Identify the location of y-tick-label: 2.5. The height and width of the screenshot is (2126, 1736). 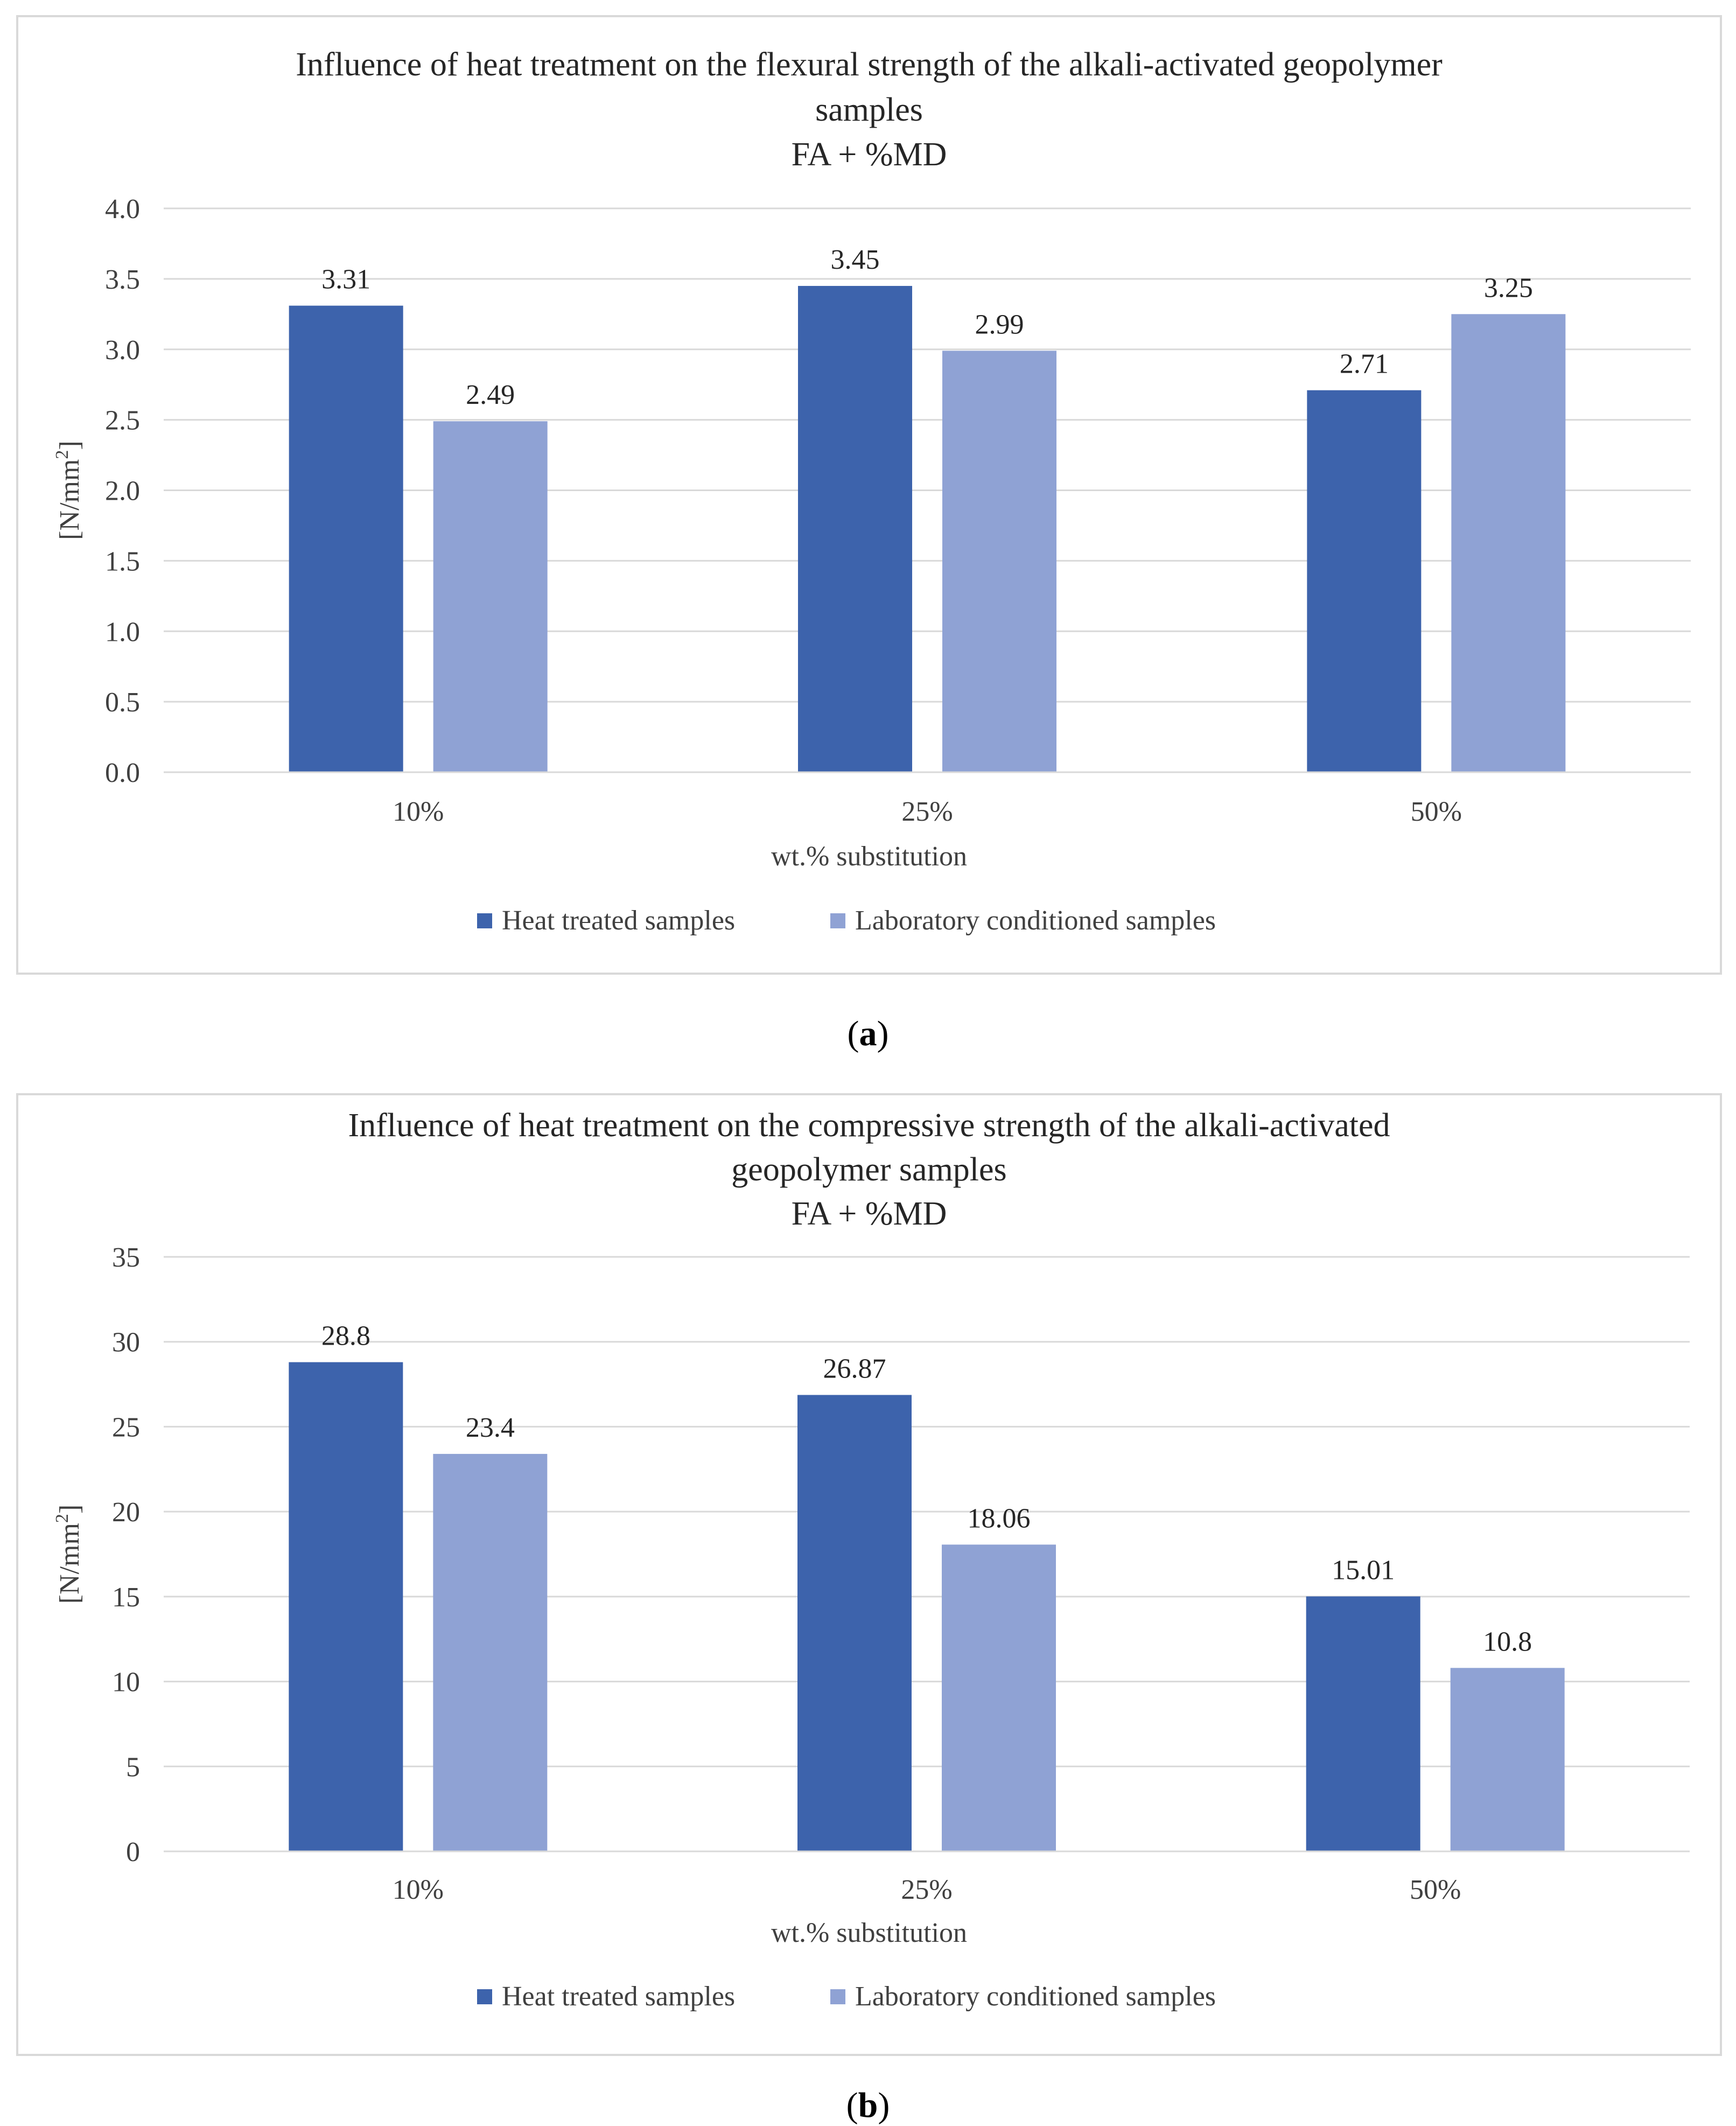
(122, 420).